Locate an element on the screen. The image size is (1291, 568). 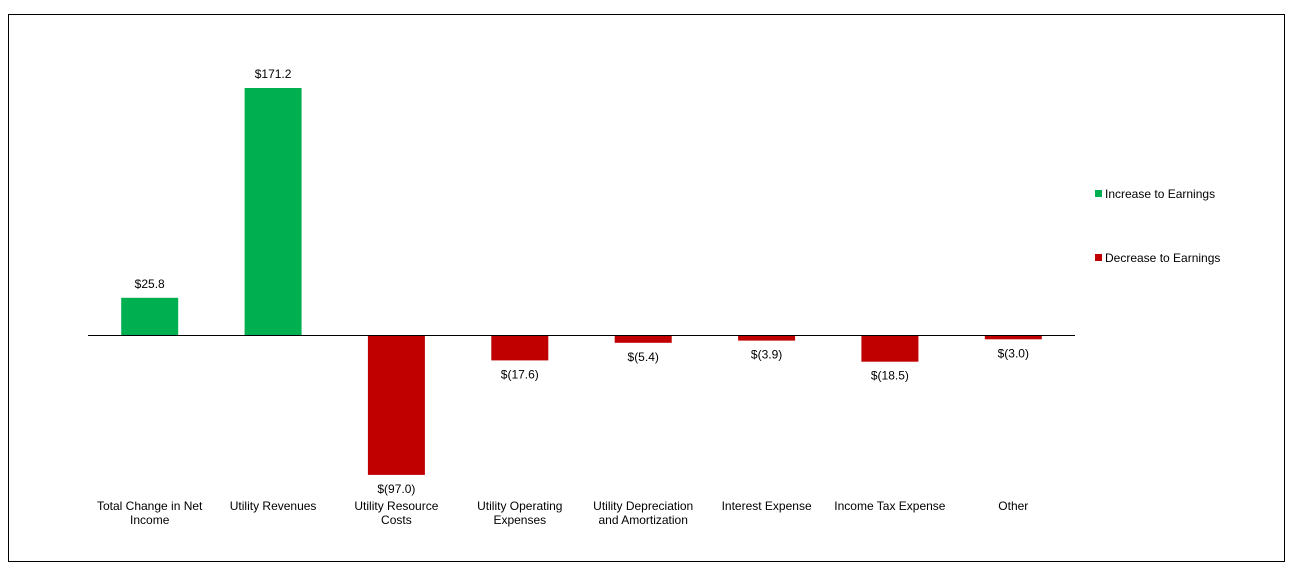
category-label-total-change-in-net-income-line-2: Income is located at coordinates (150, 520).